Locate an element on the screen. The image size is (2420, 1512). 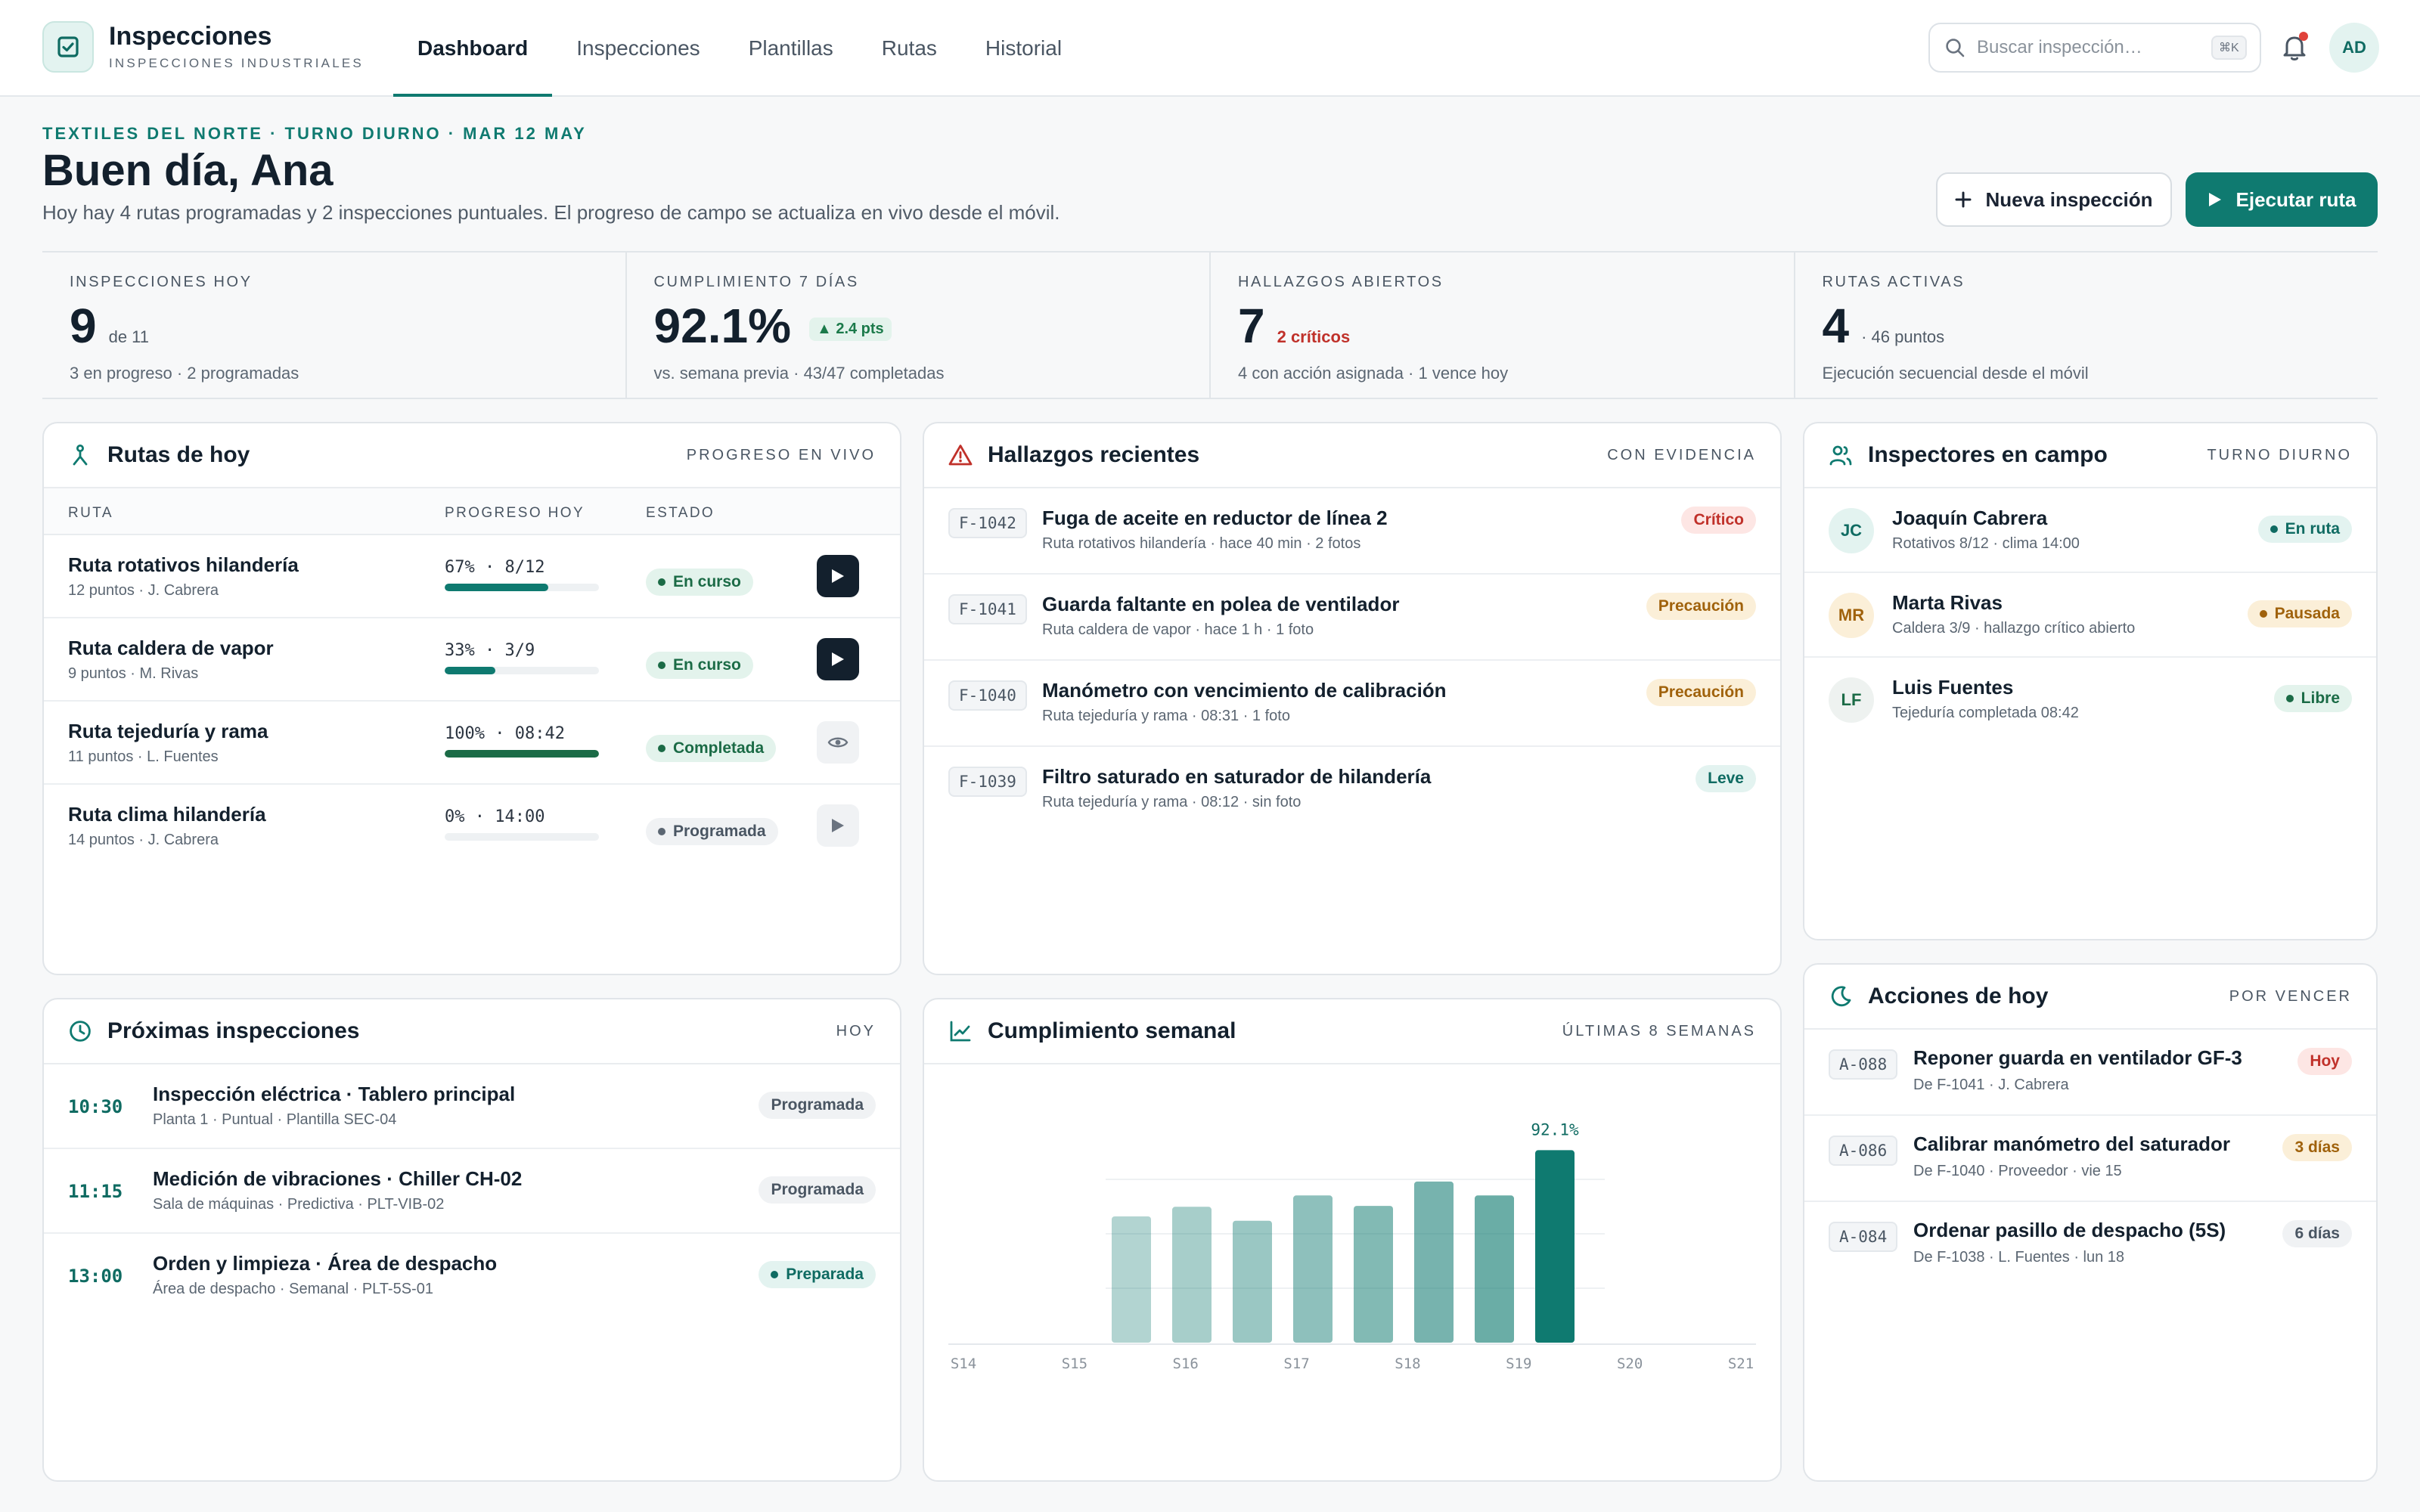
search-input is located at coordinates (2094, 48).